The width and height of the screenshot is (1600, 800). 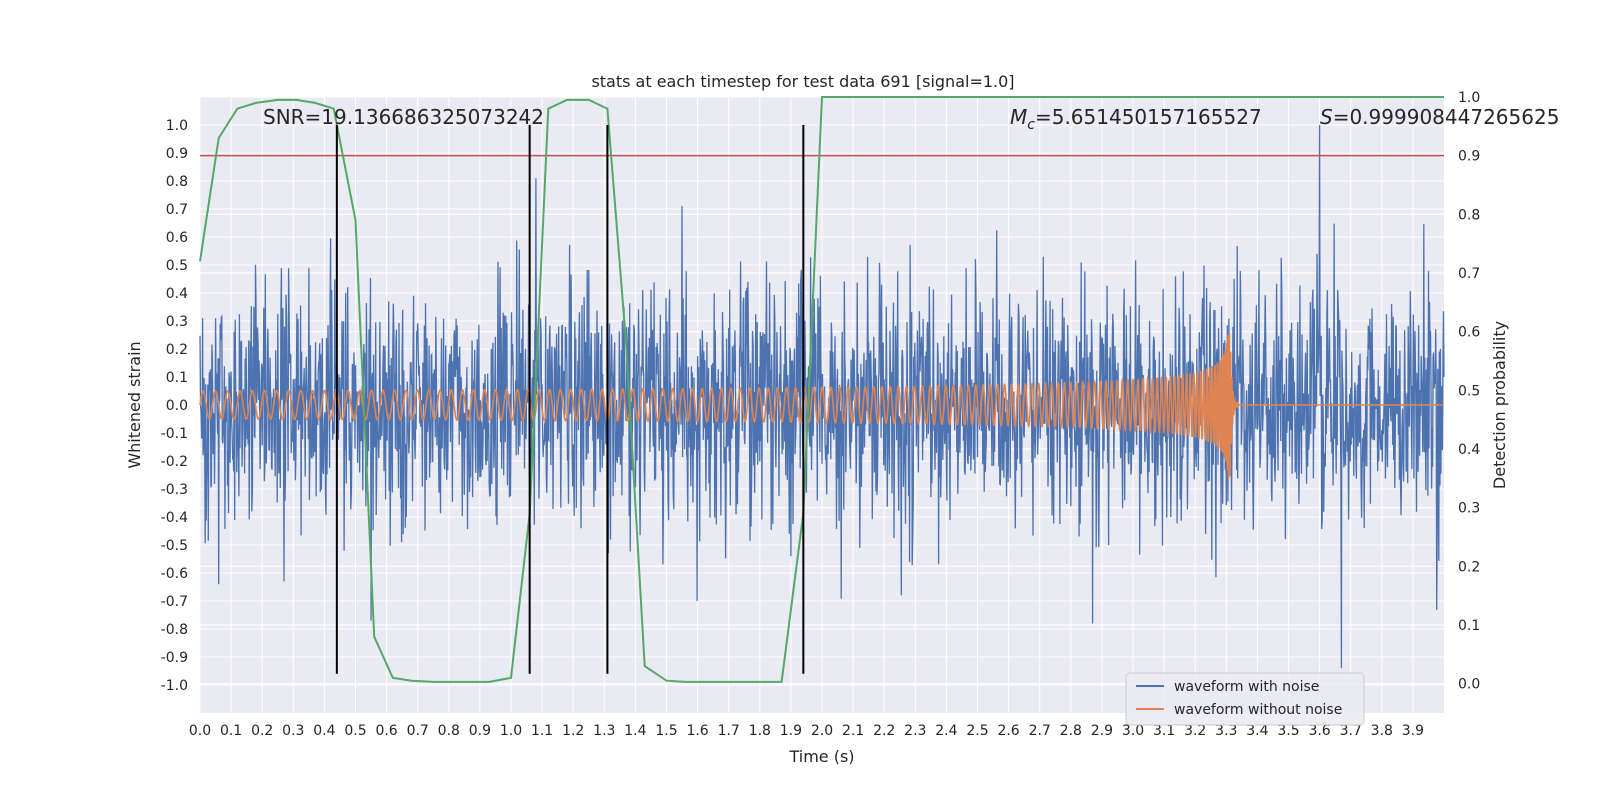 I want to click on x-tick-label: 2.3, so click(x=915, y=731).